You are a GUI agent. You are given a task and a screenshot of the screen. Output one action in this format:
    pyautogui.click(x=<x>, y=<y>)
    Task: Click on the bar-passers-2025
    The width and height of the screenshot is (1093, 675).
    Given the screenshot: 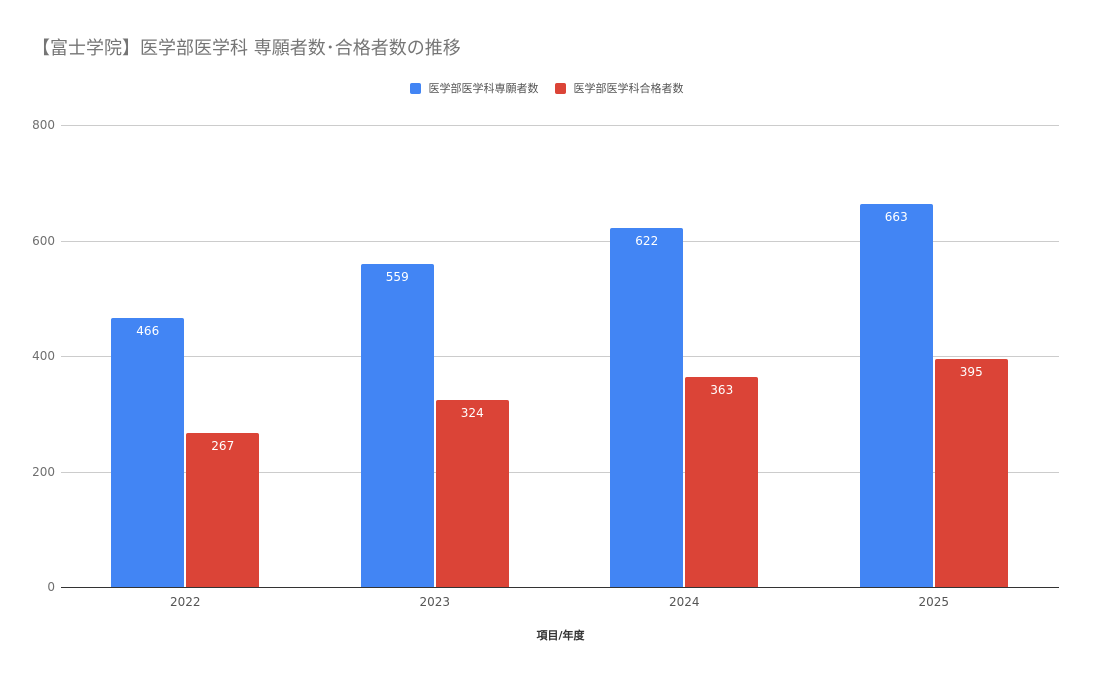 What is the action you would take?
    pyautogui.click(x=971, y=472)
    